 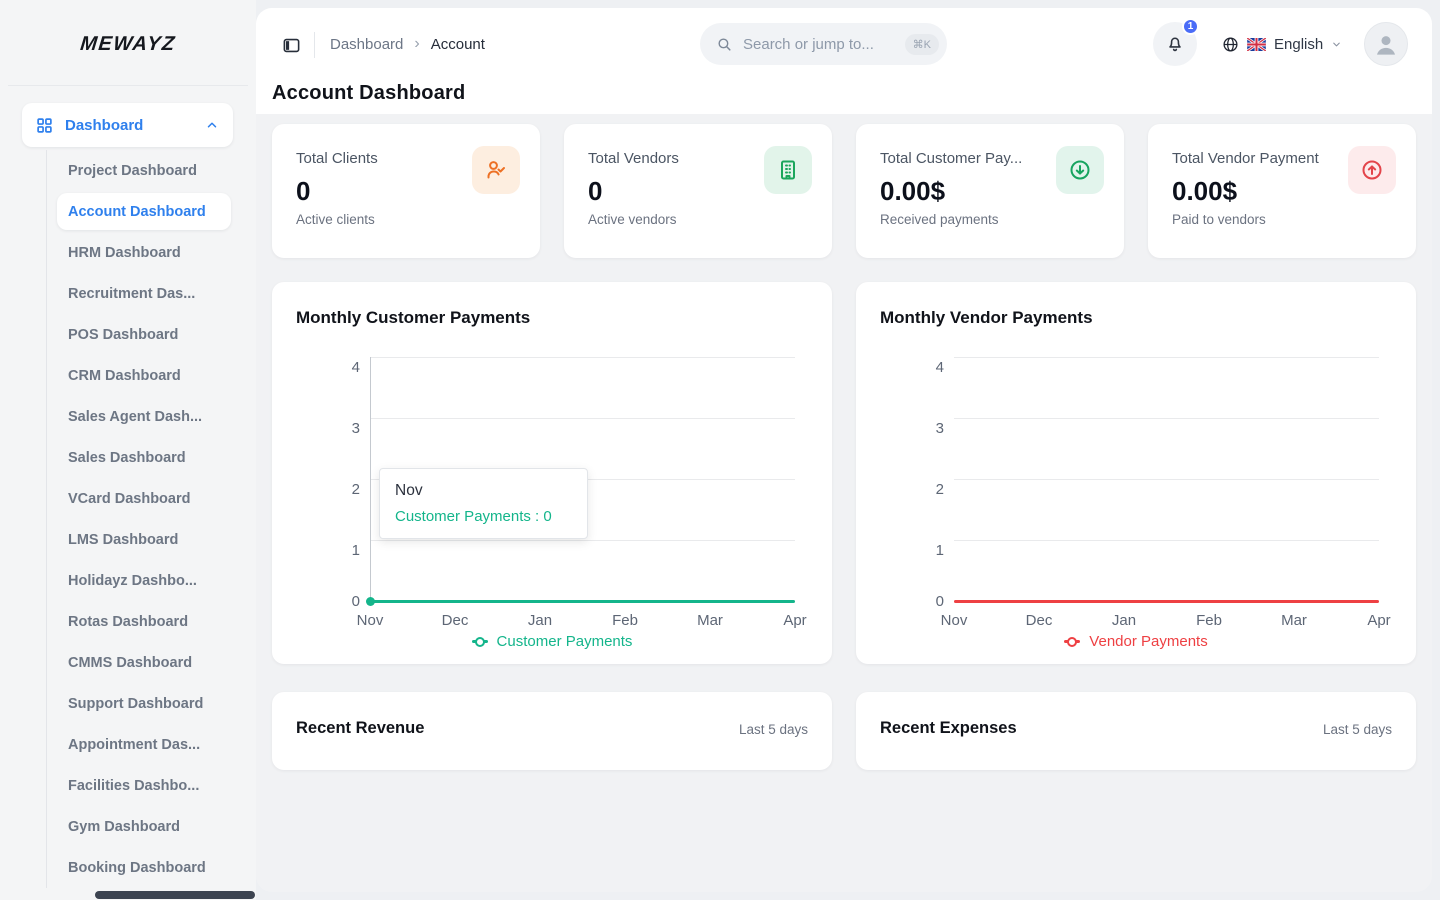 What do you see at coordinates (124, 826) in the screenshot?
I see `sidebar-item-gym-dashboard: Gym Dashboard` at bounding box center [124, 826].